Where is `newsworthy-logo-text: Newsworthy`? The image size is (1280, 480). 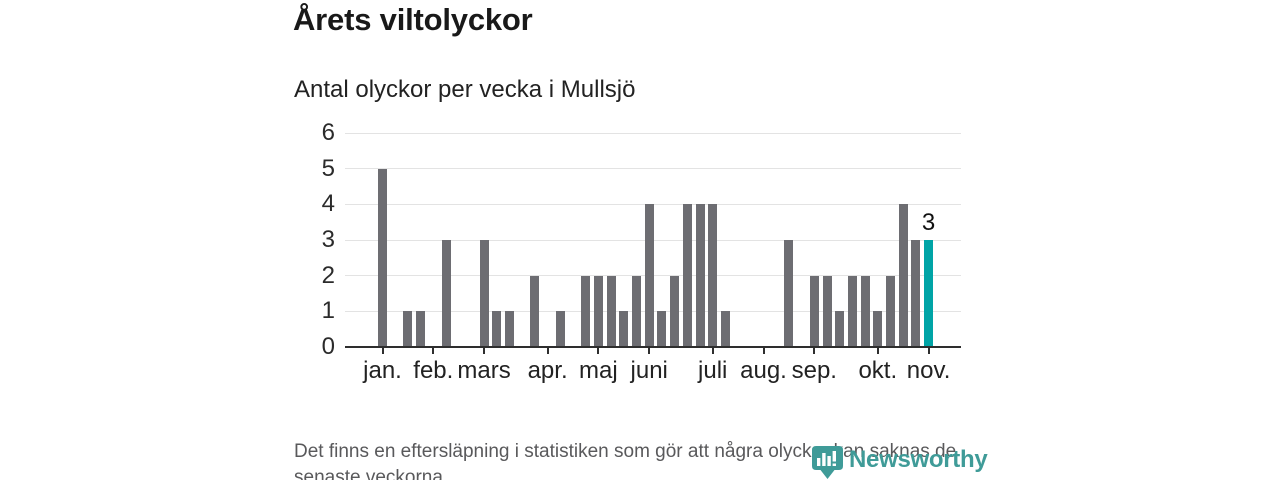
newsworthy-logo-text: Newsworthy is located at coordinates (918, 459).